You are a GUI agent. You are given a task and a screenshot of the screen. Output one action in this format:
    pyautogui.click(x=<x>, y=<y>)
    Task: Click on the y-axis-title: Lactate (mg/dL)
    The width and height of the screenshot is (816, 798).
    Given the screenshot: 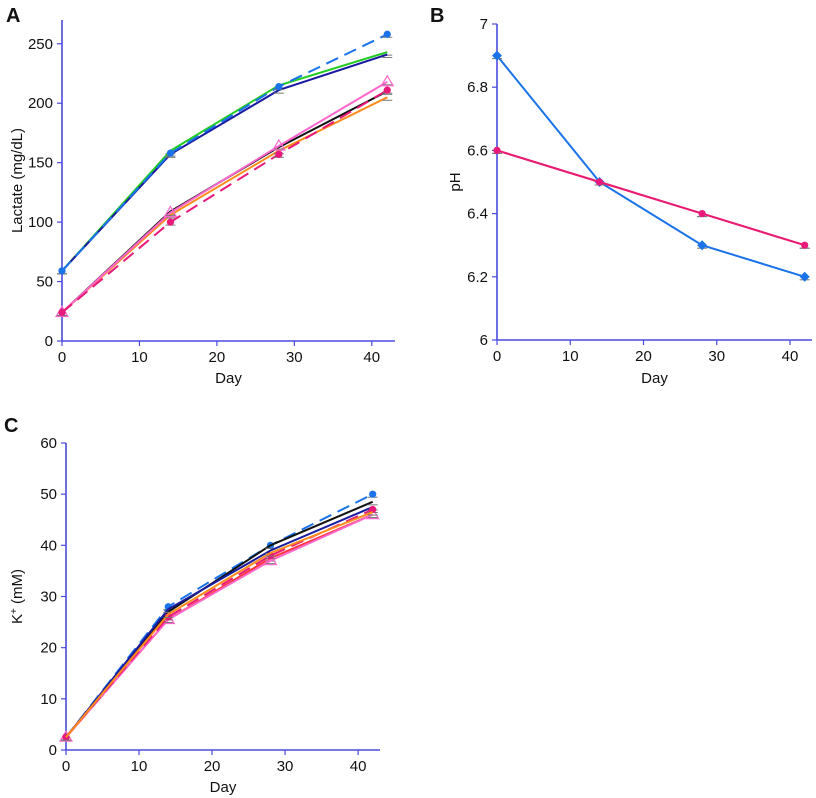 What is the action you would take?
    pyautogui.click(x=17, y=180)
    